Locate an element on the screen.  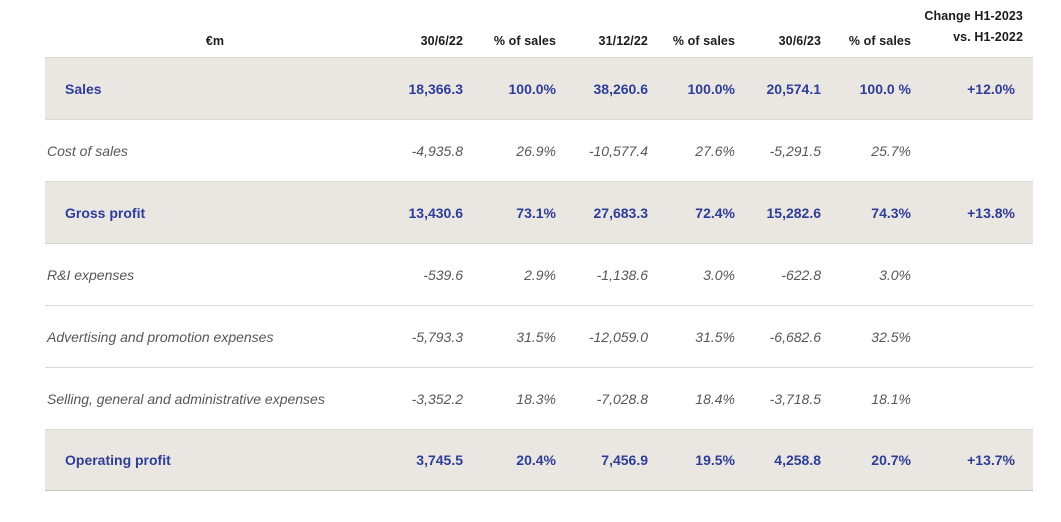
value-h1-2023: -3,718.5 is located at coordinates (795, 398).